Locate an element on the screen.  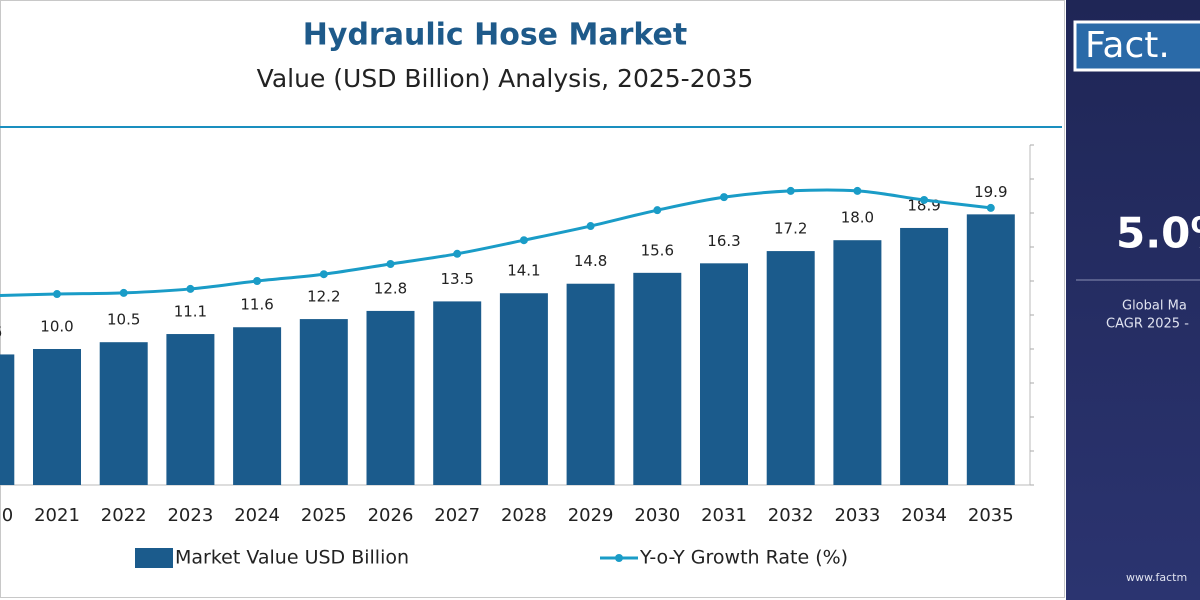
legend-label: Y-o-Y Growth Rate (%) is located at coordinates (743, 558).